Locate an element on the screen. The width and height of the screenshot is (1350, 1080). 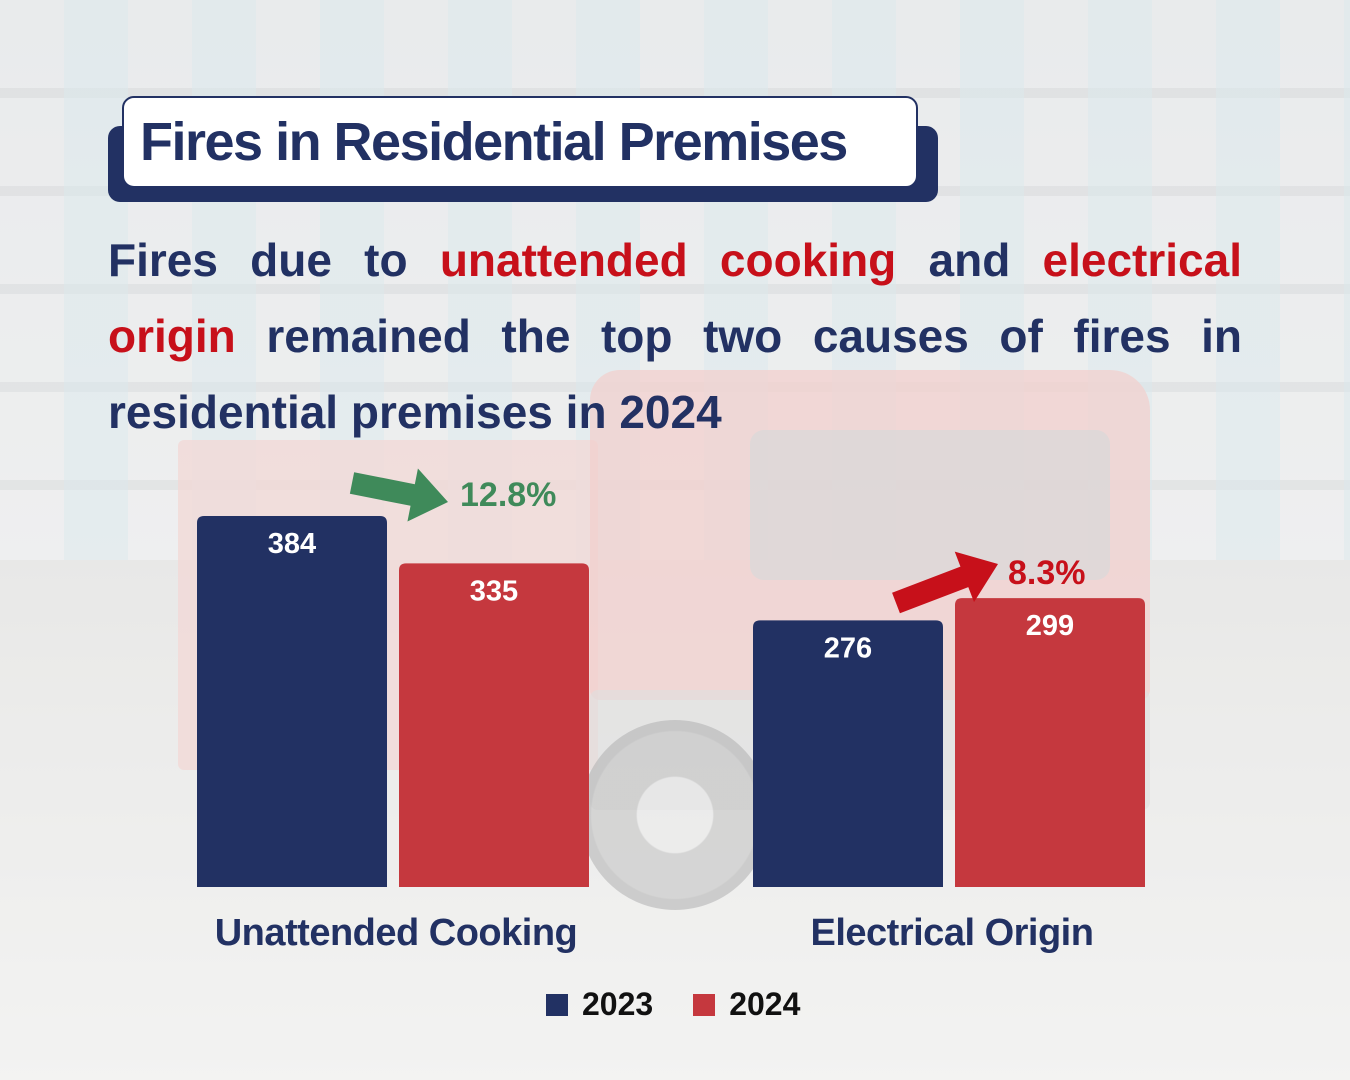
bar-electrical-origin-2024 is located at coordinates (1050, 742).